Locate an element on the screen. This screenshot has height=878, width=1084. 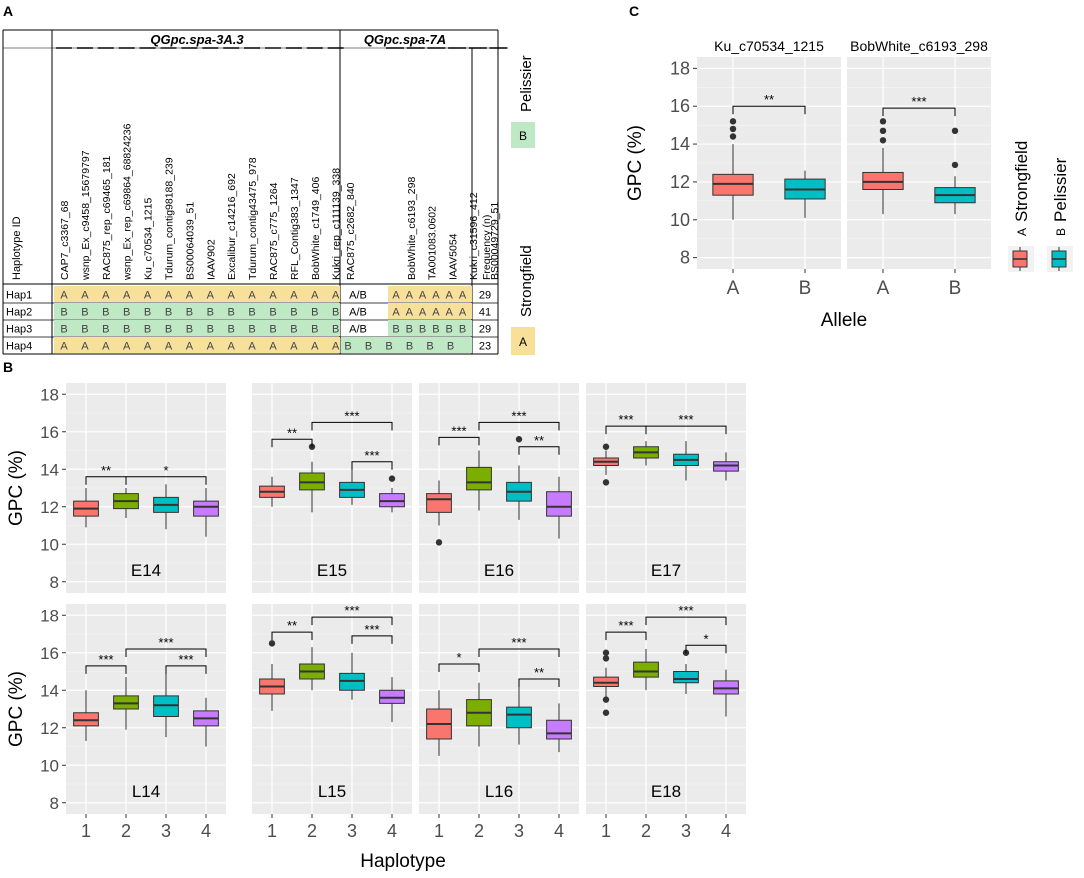
y-tick-label: 14 is located at coordinates (49, 469).